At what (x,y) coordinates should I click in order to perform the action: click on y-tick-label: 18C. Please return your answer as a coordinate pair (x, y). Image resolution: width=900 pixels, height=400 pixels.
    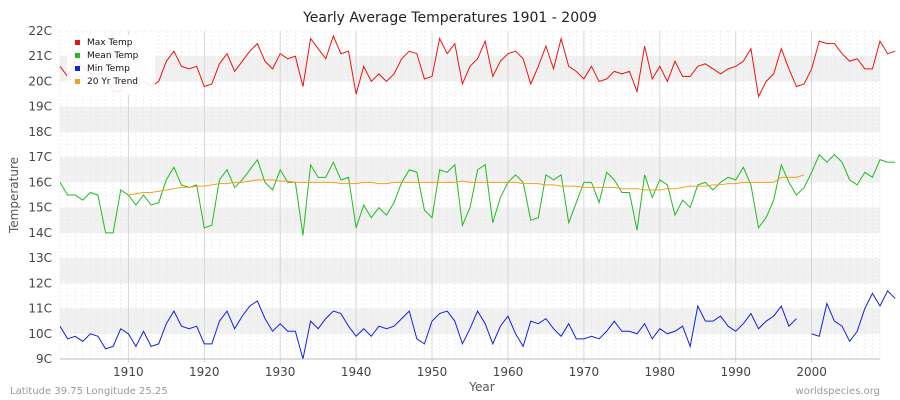
    Looking at the image, I should click on (40, 132).